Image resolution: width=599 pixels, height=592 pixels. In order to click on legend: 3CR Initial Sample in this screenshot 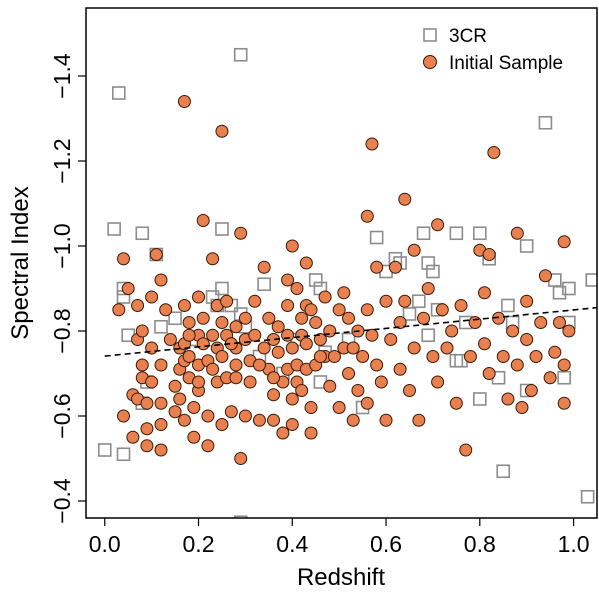, I will do `click(493, 50)`.